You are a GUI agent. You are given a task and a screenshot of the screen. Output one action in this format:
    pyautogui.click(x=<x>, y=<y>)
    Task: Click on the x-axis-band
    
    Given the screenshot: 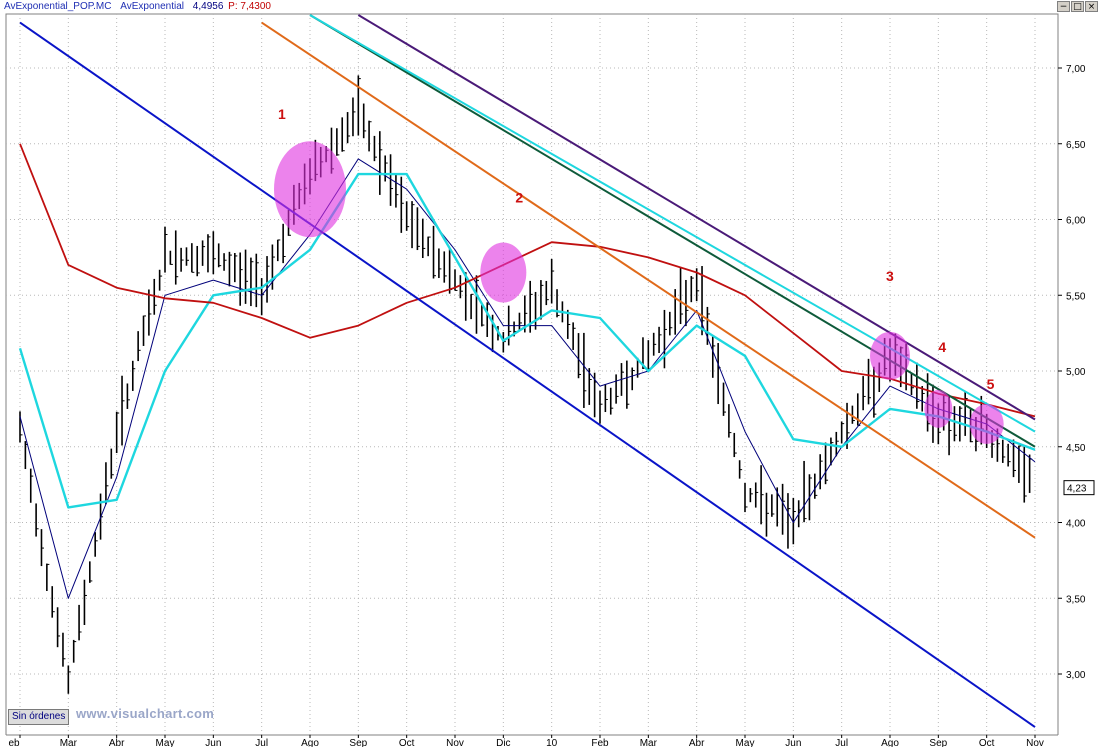 What is the action you would take?
    pyautogui.click(x=550, y=741)
    